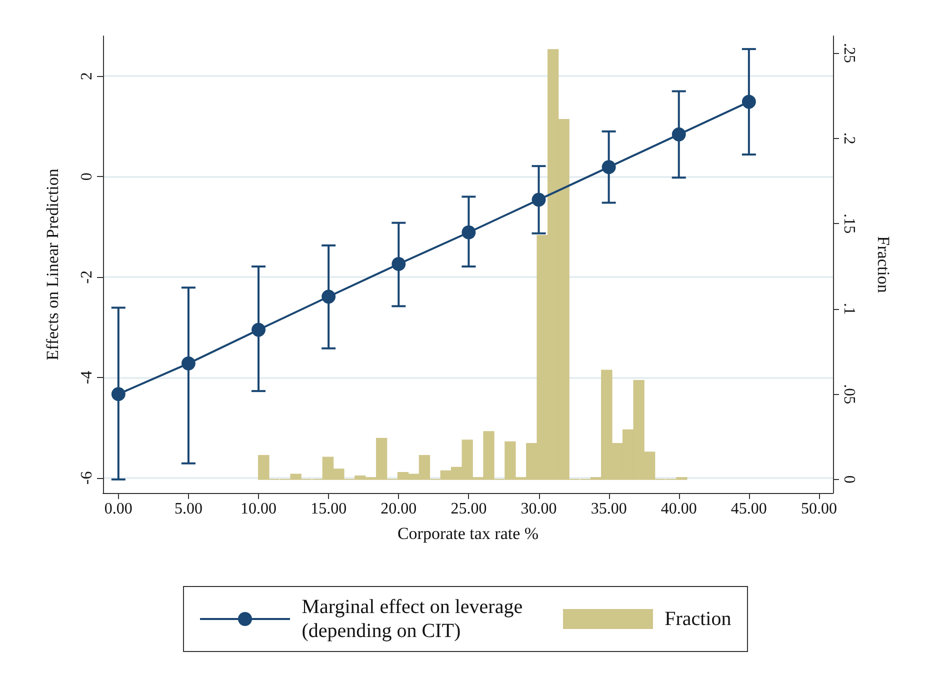 Image resolution: width=935 pixels, height=682 pixels. I want to click on legend-label: Marginal effect on leverage (depending on CIT), so click(412, 619).